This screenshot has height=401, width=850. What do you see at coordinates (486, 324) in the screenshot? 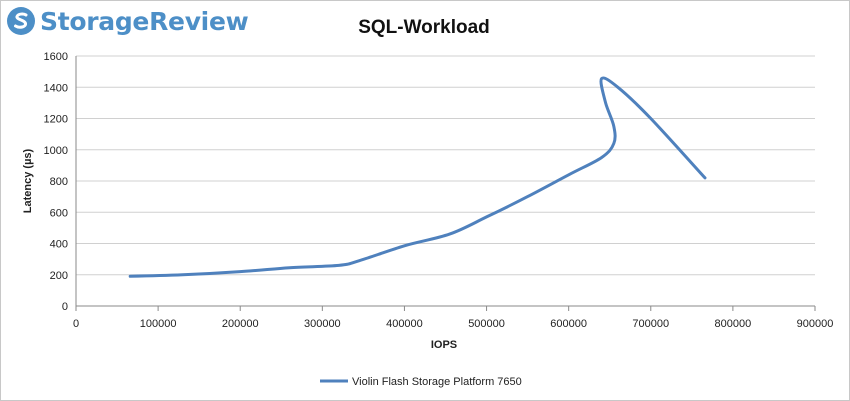
I see `x-tick-label: 500000` at bounding box center [486, 324].